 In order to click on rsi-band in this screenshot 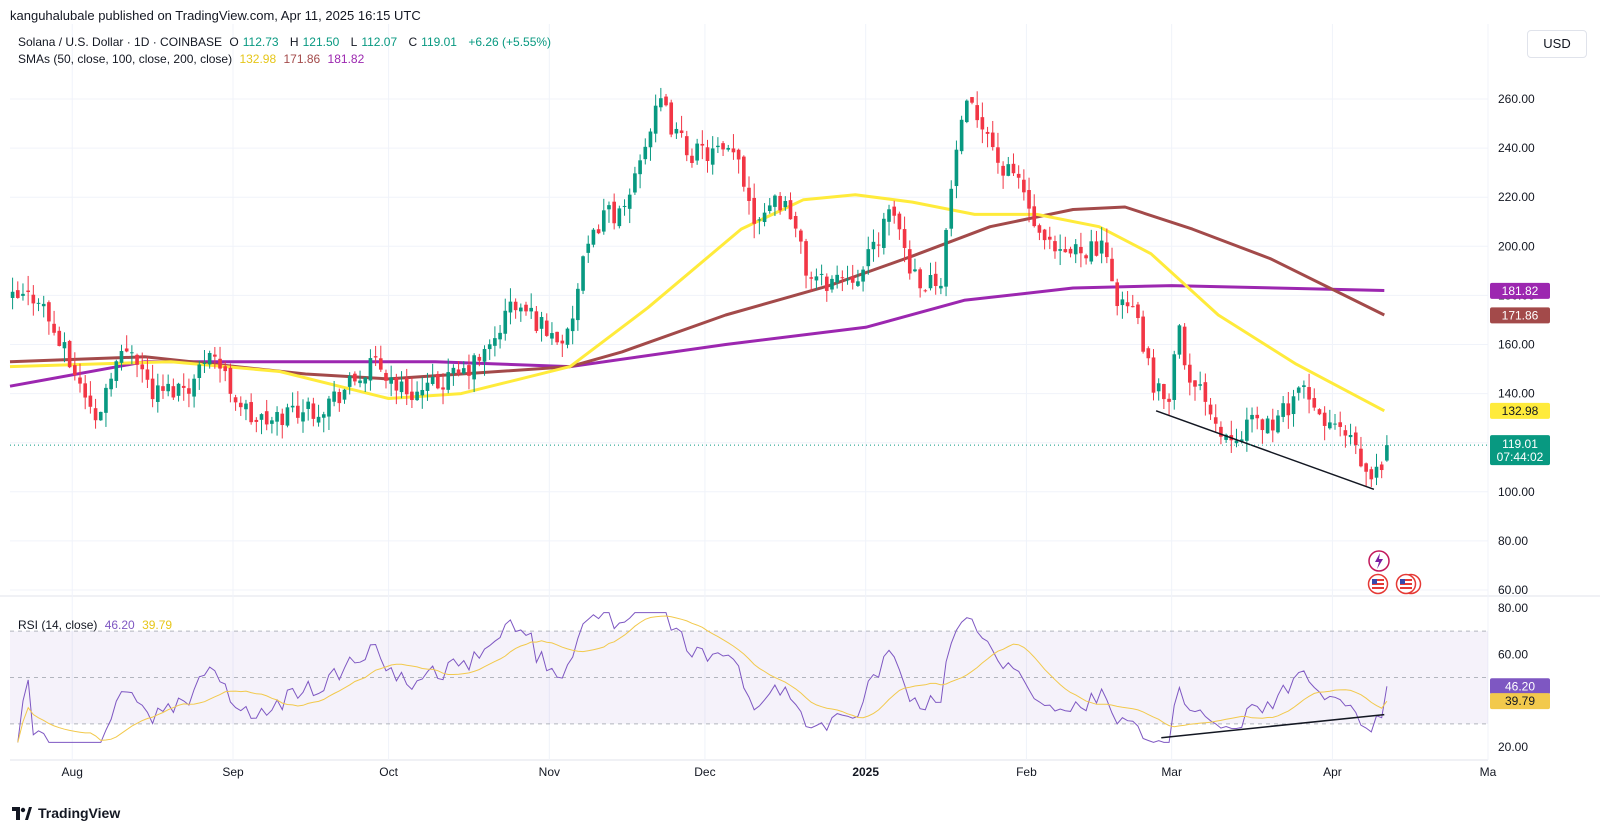, I will do `click(749, 677)`.